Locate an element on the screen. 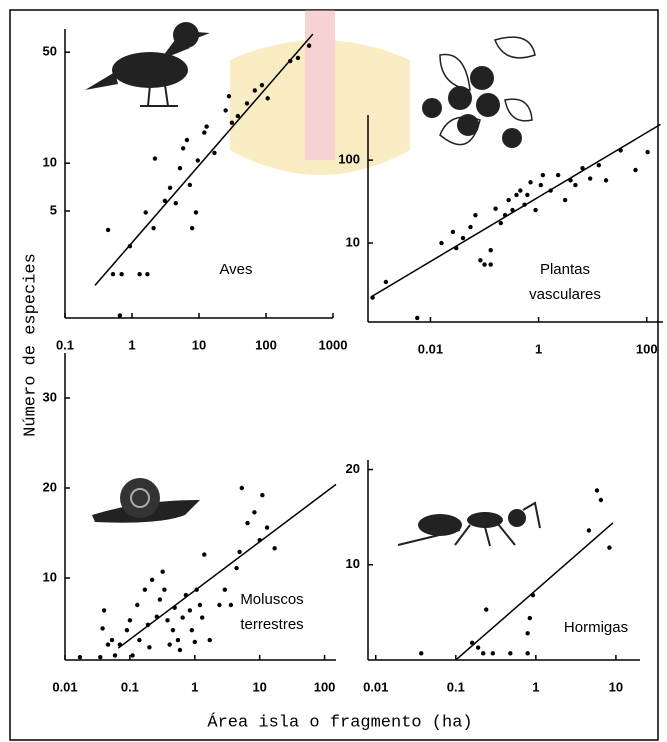  panel-label: Aves is located at coordinates (235, 269).